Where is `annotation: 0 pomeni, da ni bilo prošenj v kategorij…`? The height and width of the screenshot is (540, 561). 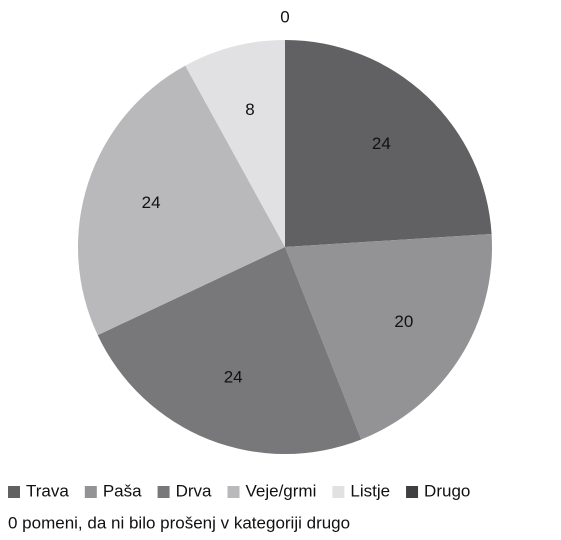 annotation: 0 pomeni, da ni bilo prošenj v kategorij… is located at coordinates (179, 522).